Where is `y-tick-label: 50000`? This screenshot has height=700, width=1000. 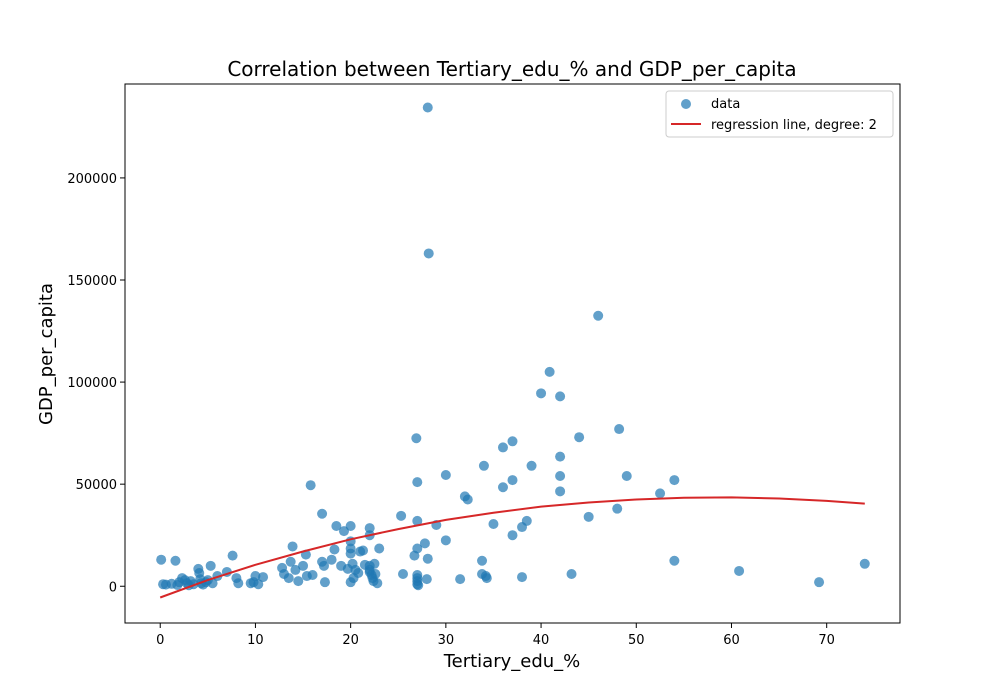
y-tick-label: 50000 is located at coordinates (96, 485).